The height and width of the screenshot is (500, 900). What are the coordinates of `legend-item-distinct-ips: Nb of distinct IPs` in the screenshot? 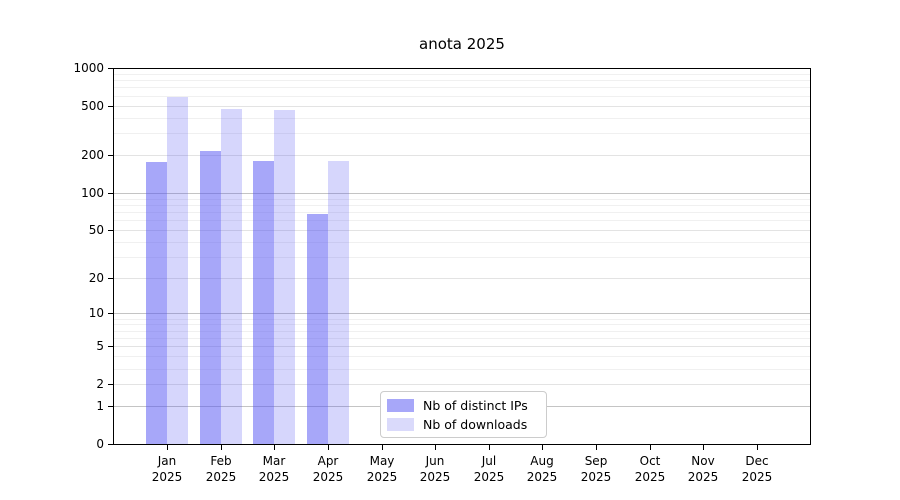 It's located at (462, 405).